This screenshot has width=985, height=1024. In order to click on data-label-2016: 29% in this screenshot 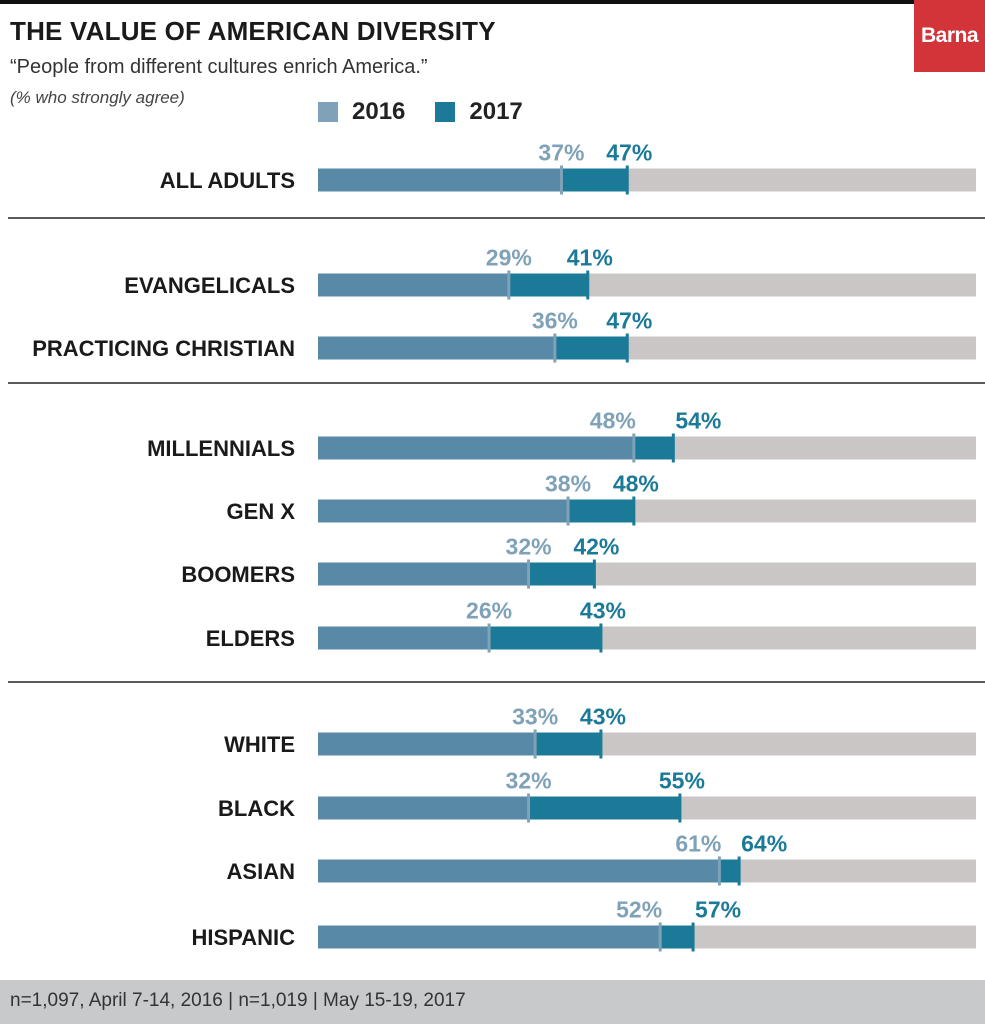, I will do `click(509, 258)`.